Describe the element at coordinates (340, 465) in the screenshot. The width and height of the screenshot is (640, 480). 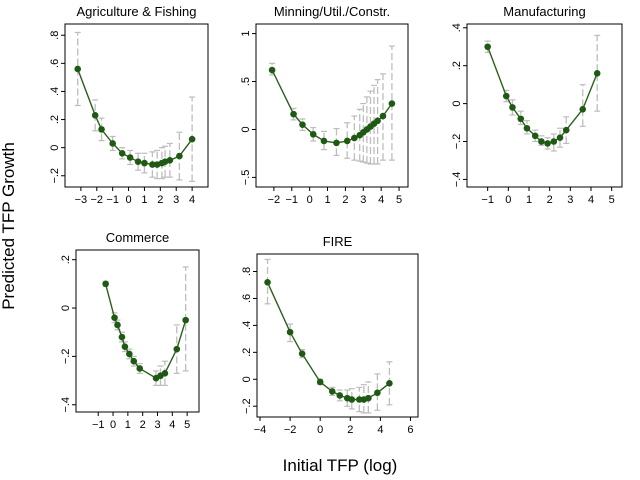
I see `x-axis-label: Initial TFP (log)` at that location.